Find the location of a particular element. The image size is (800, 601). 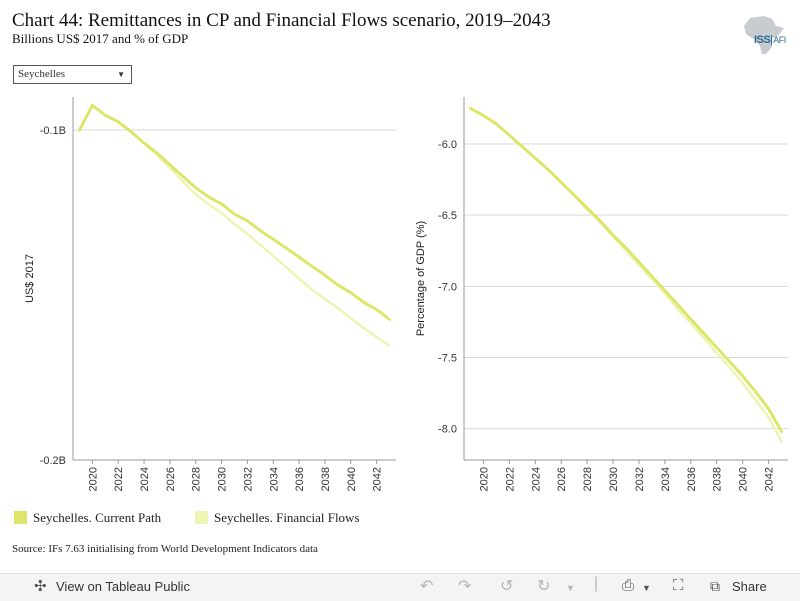

legend-item-financial-flows: Seychelles. Financial Flows is located at coordinates (277, 518).